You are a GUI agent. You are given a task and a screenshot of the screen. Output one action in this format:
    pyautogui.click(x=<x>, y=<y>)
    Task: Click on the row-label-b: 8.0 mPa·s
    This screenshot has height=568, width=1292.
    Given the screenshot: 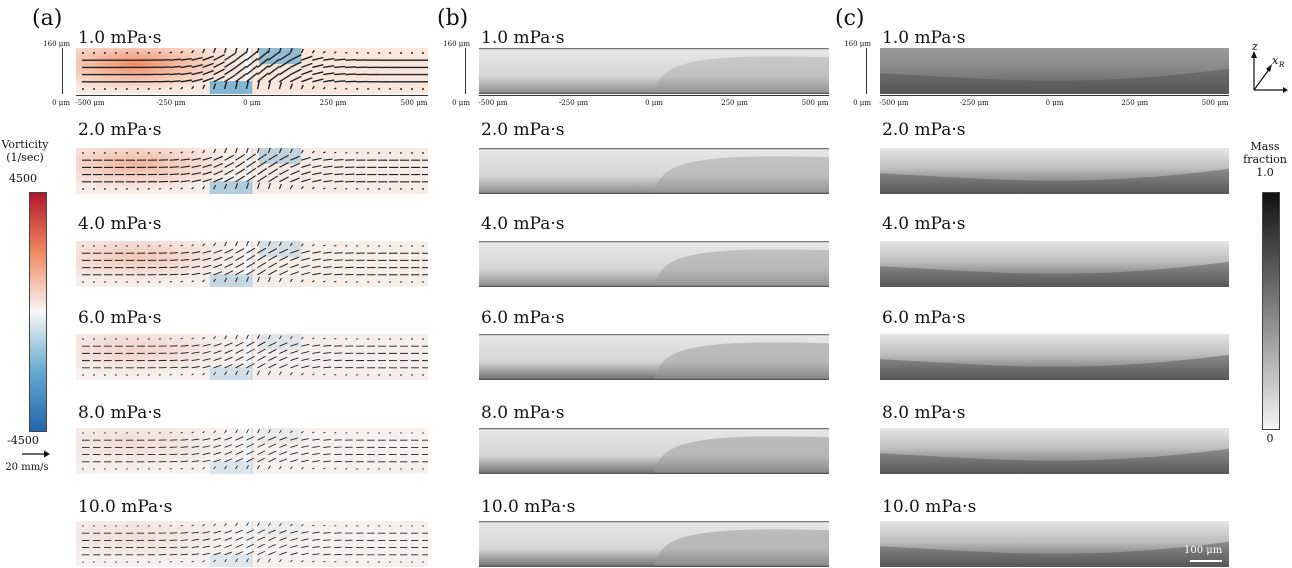 What is the action you would take?
    pyautogui.click(x=523, y=413)
    